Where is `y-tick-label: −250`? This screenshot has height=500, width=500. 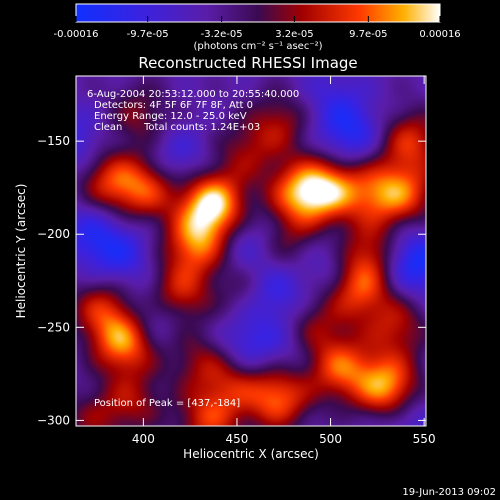
y-tick-label: −250 is located at coordinates (53, 327).